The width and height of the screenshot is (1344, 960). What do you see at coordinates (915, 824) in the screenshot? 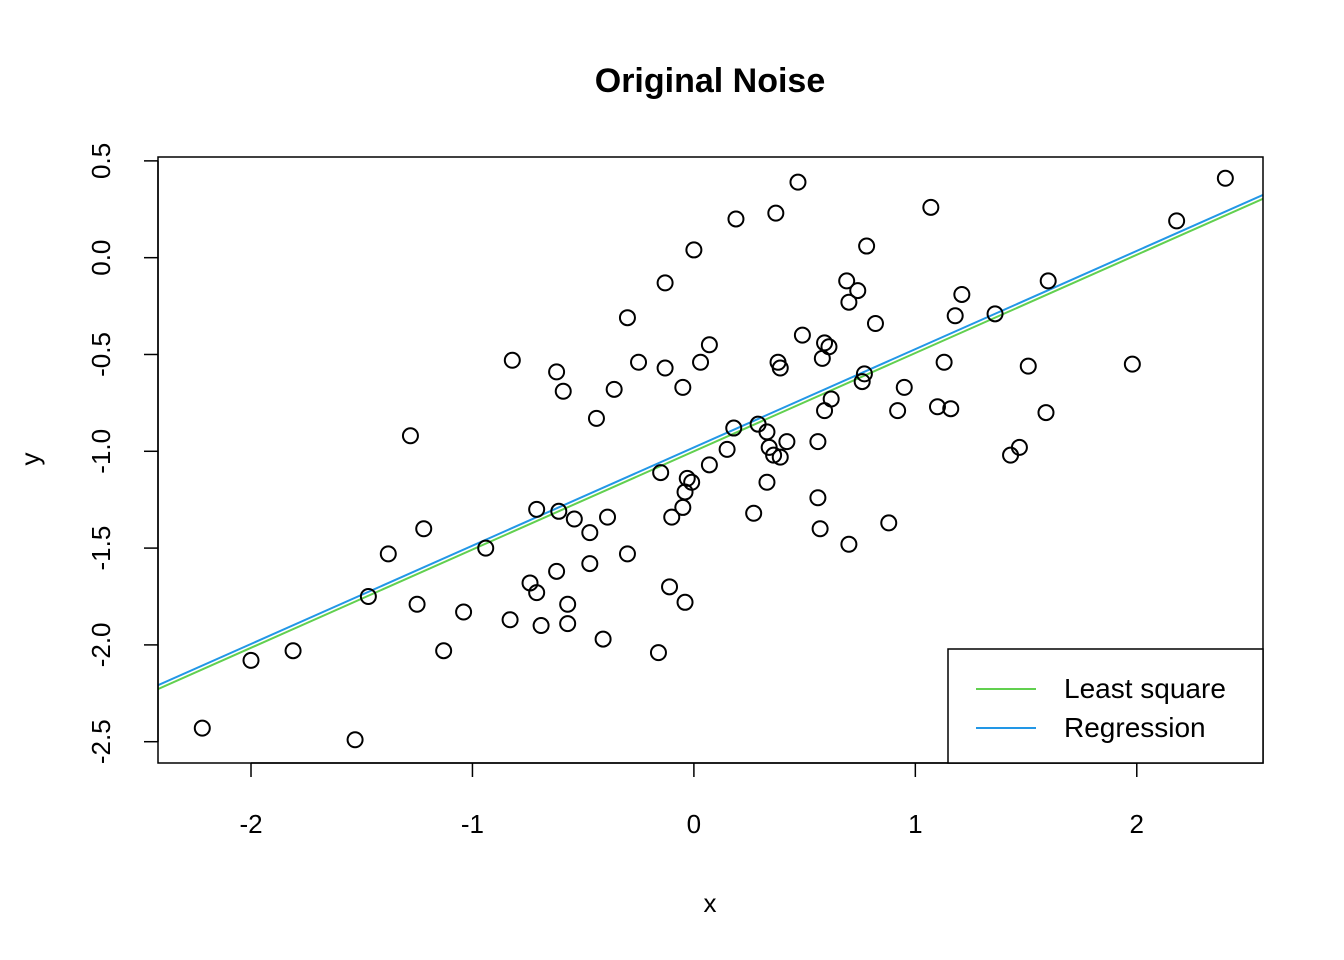
I see `x-tick-label: 1` at bounding box center [915, 824].